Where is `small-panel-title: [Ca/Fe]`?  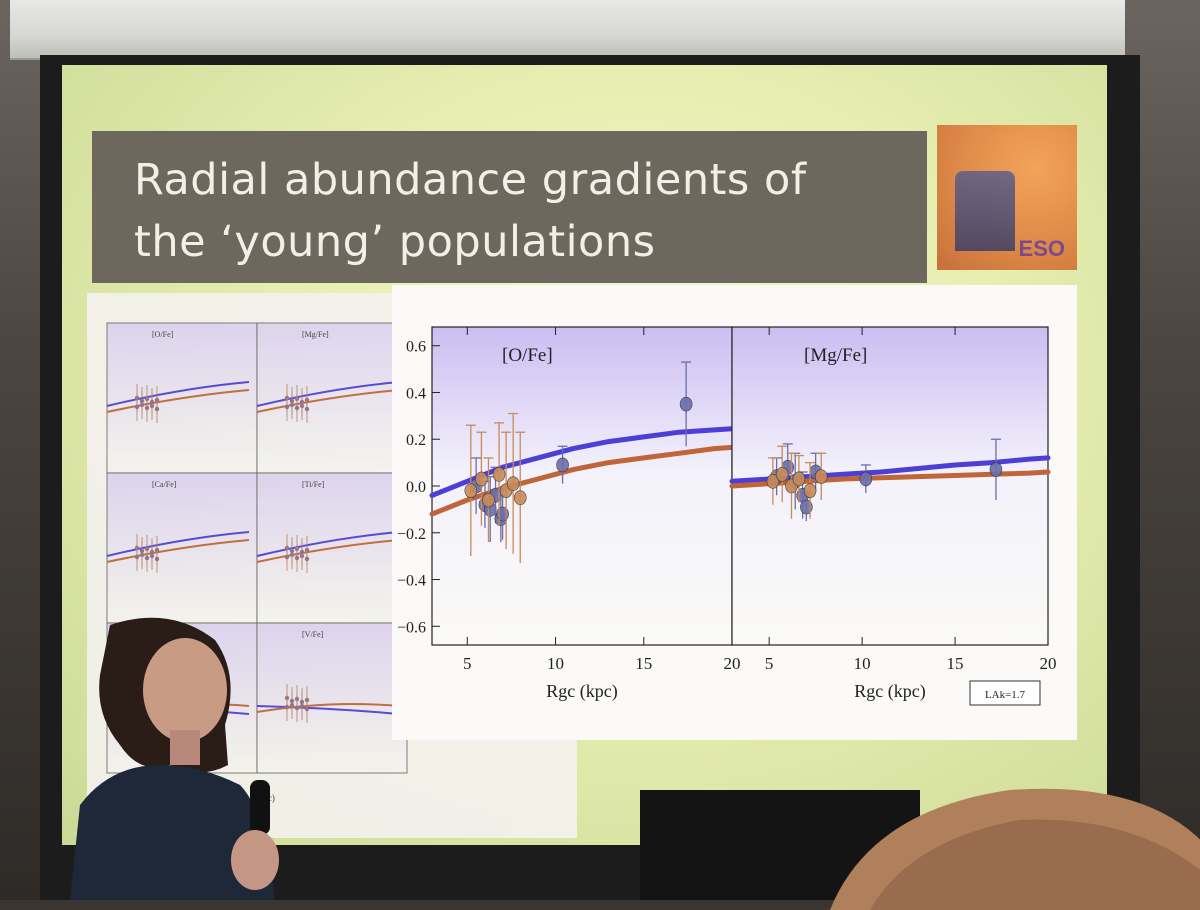 small-panel-title: [Ca/Fe] is located at coordinates (164, 484).